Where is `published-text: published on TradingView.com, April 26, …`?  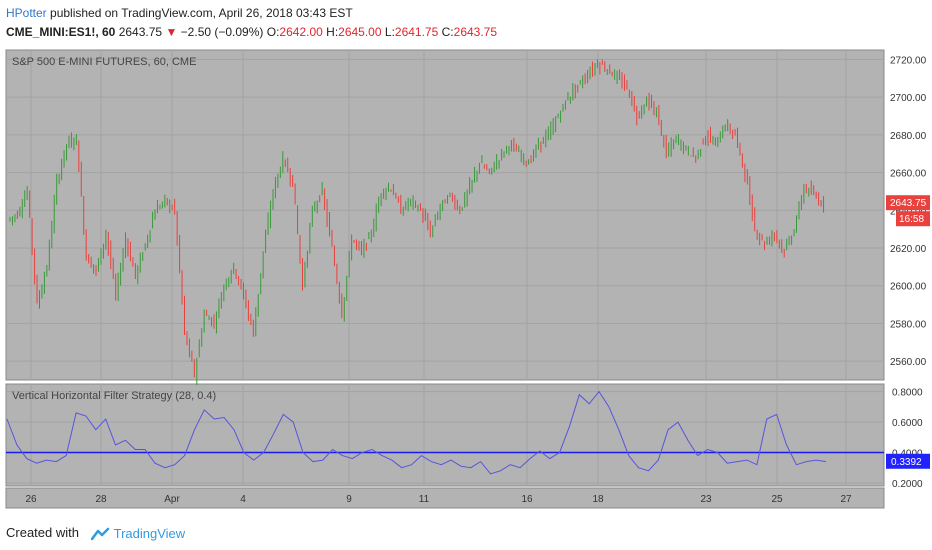 published-text: published on TradingView.com, April 26, … is located at coordinates (201, 13).